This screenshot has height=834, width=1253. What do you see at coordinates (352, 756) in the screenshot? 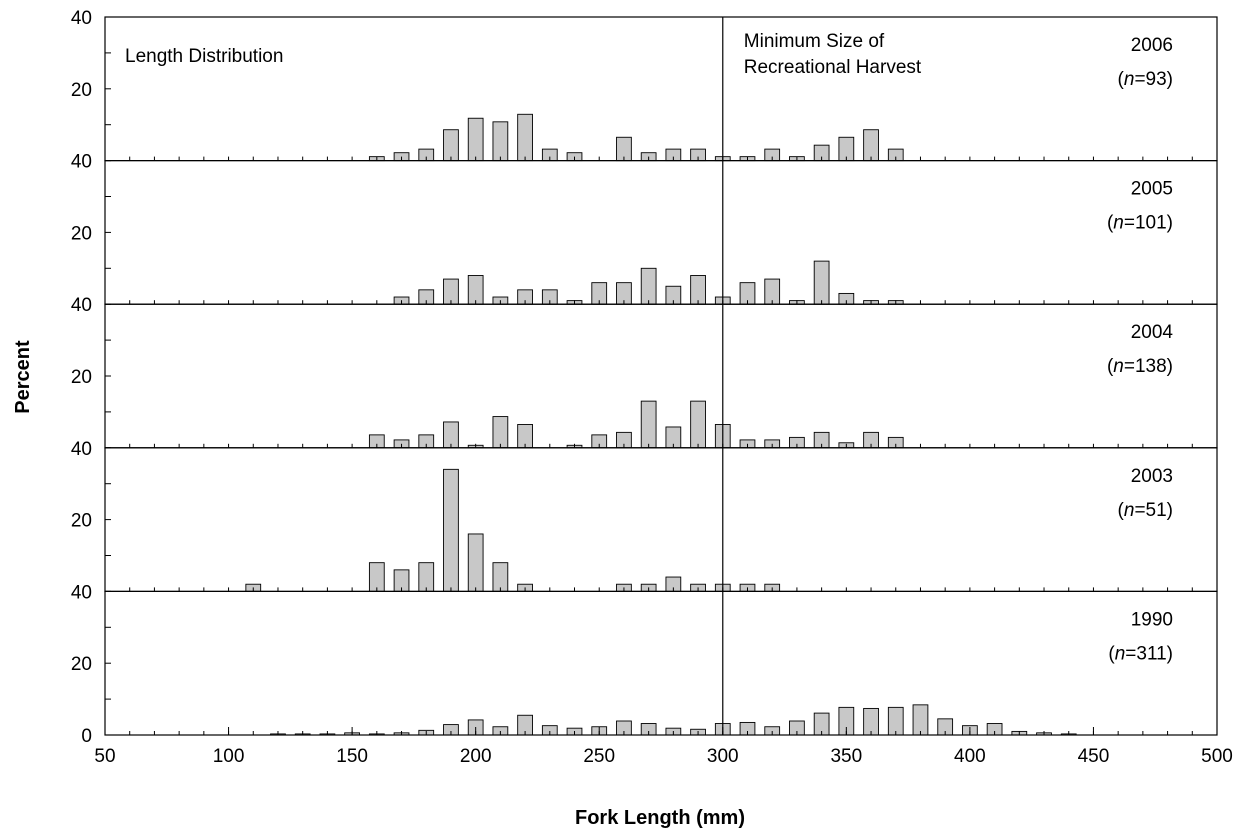
I see `x-tick-label-150: 150` at bounding box center [352, 756].